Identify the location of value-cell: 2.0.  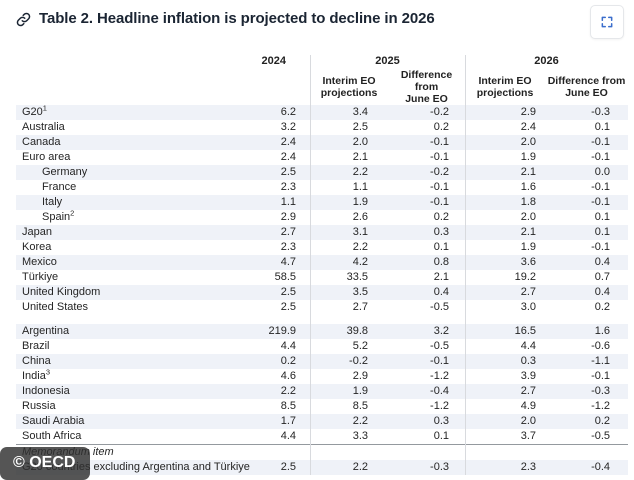
(528, 217).